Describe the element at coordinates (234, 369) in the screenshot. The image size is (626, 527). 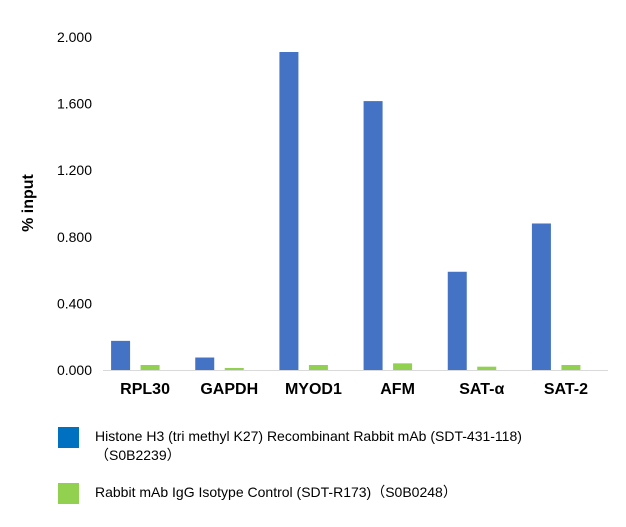
I see `bar-series-2-gapdh` at that location.